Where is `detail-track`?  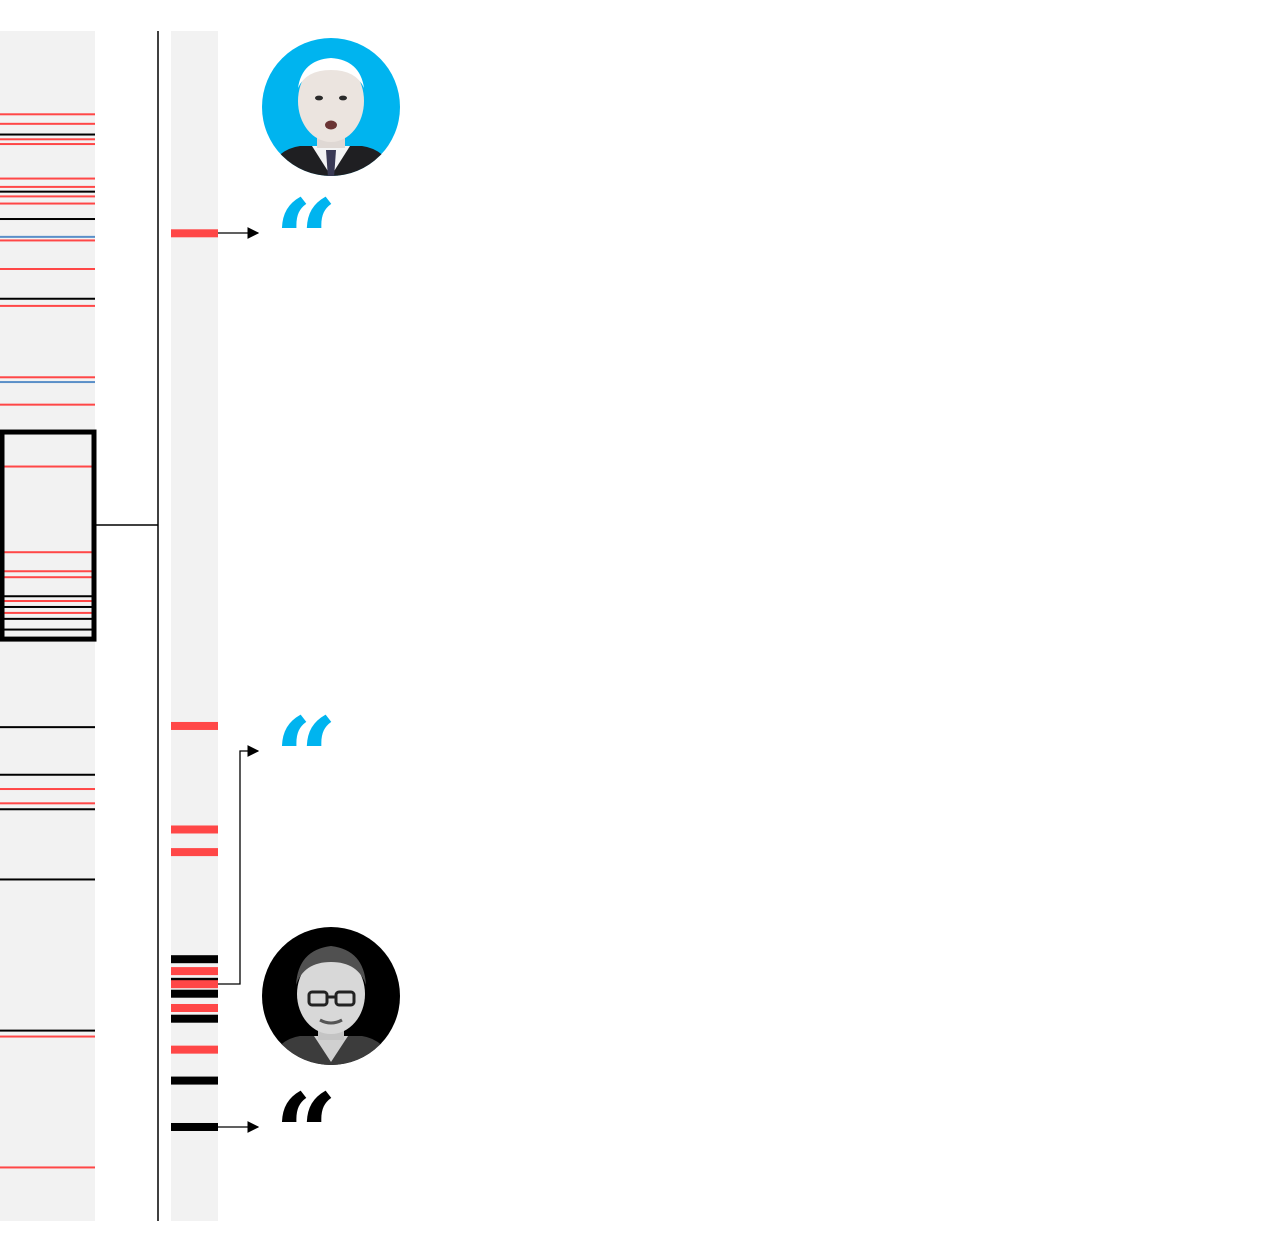
detail-track is located at coordinates (194, 626).